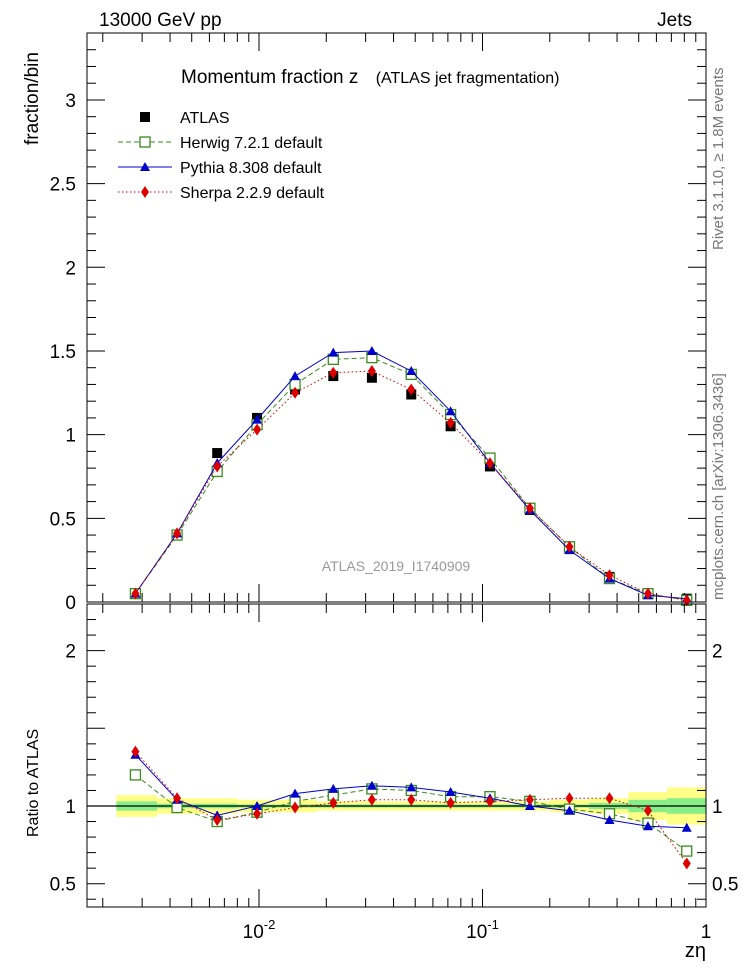 The width and height of the screenshot is (746, 972). What do you see at coordinates (718, 159) in the screenshot?
I see `rivet-label: Rivet 3.1.10, ≥ 1.8M events` at bounding box center [718, 159].